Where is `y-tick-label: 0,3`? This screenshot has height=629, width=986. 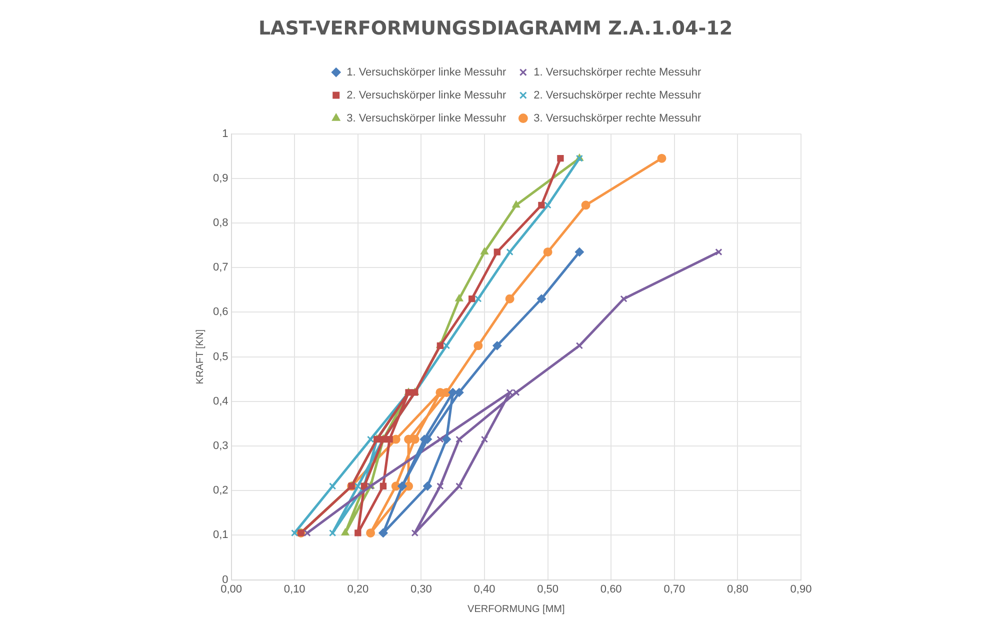
y-tick-label: 0,3 is located at coordinates (220, 446).